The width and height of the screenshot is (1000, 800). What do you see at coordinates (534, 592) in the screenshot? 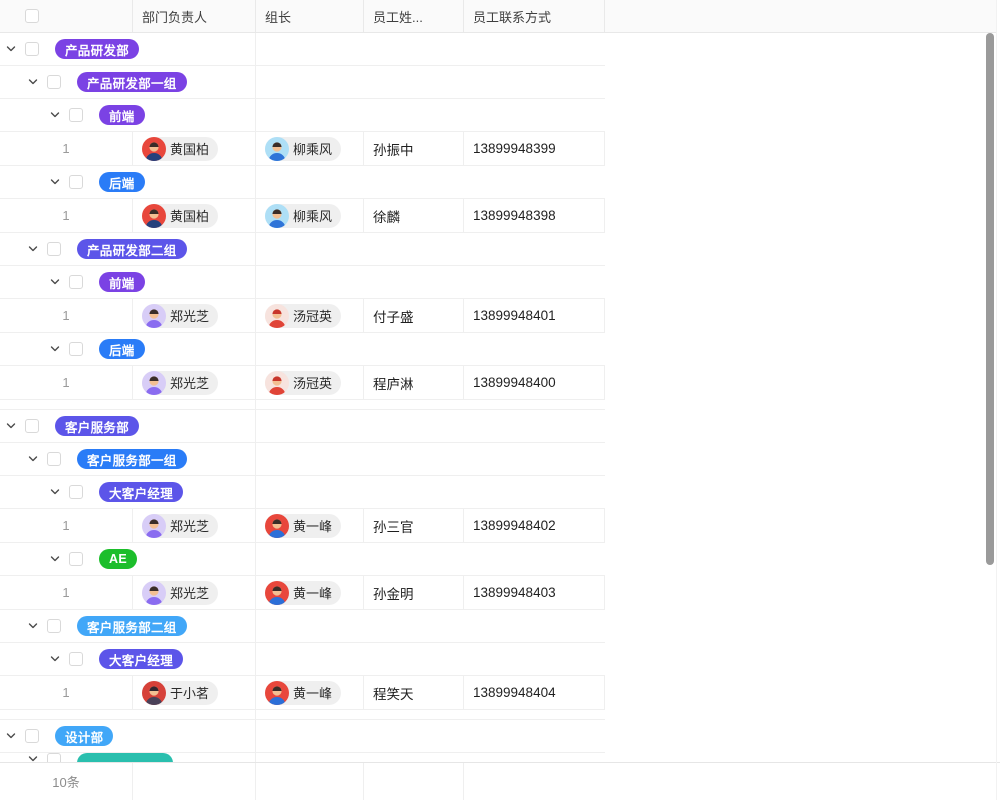
I see `phone-cell: 13899948403` at bounding box center [534, 592].